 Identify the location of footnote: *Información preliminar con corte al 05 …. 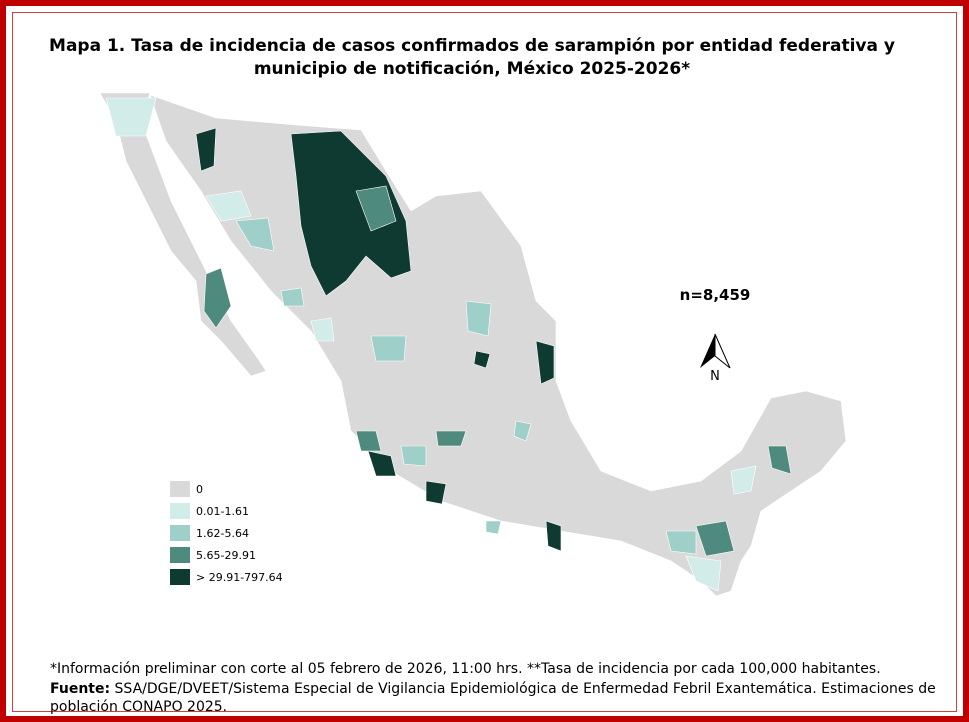
(465, 669).